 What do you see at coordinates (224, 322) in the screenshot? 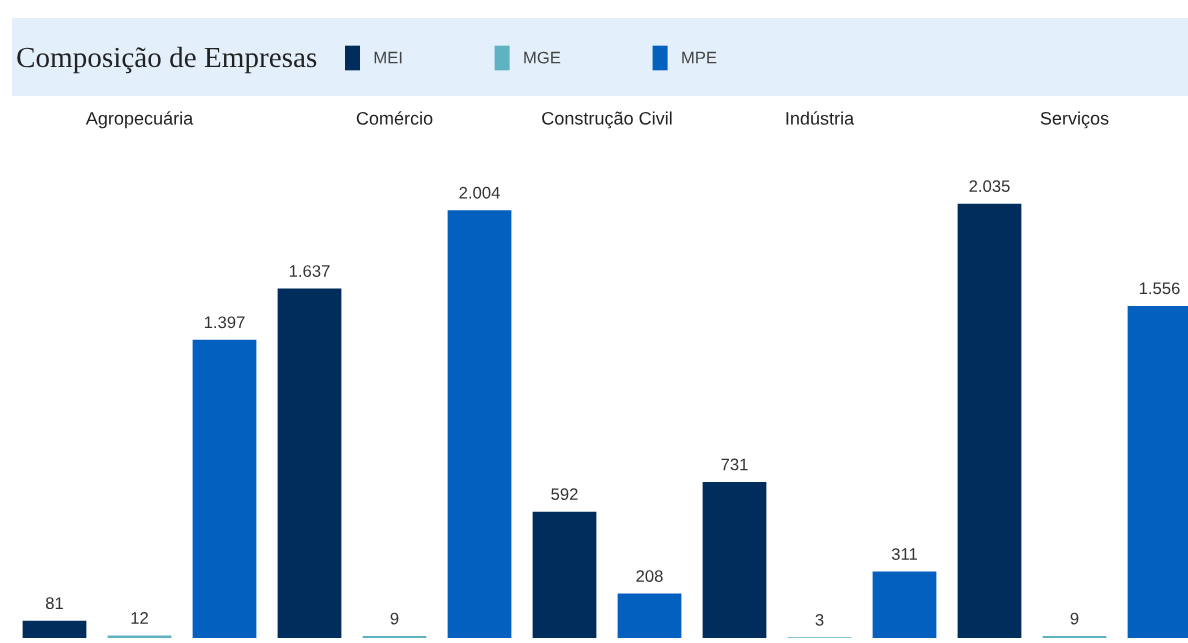
I see `data-label: 1.397` at bounding box center [224, 322].